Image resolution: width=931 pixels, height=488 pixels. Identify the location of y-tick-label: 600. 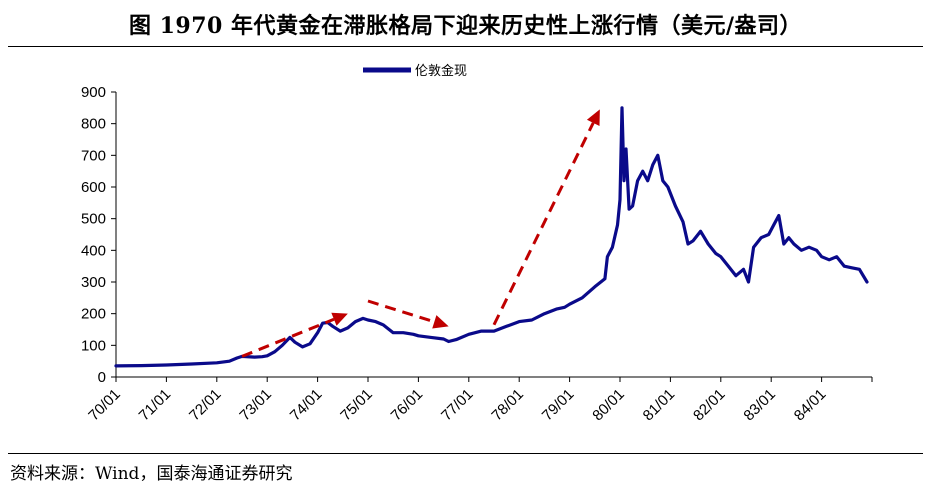
(93, 187).